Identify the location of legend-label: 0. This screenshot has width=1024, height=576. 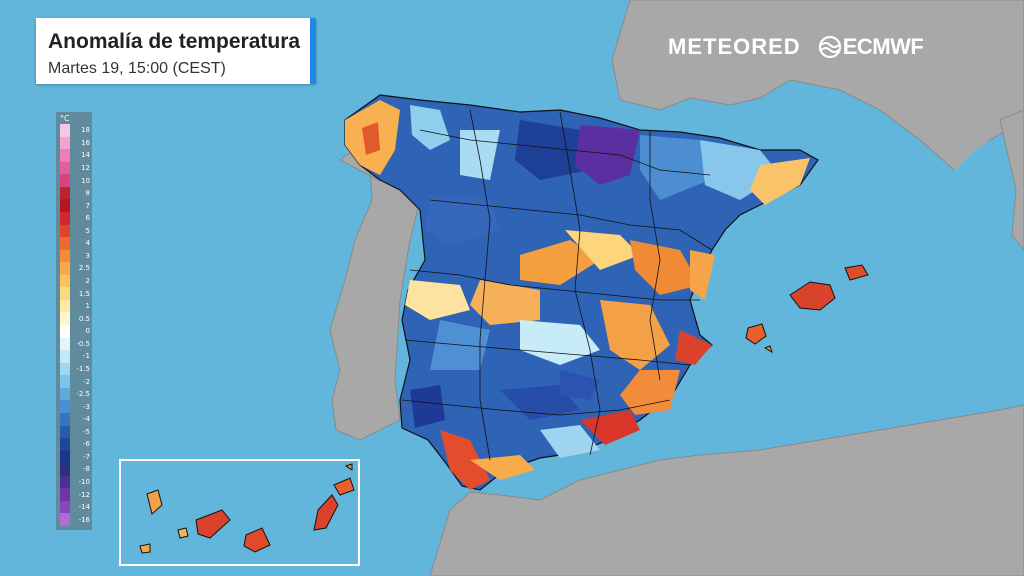
(87, 331).